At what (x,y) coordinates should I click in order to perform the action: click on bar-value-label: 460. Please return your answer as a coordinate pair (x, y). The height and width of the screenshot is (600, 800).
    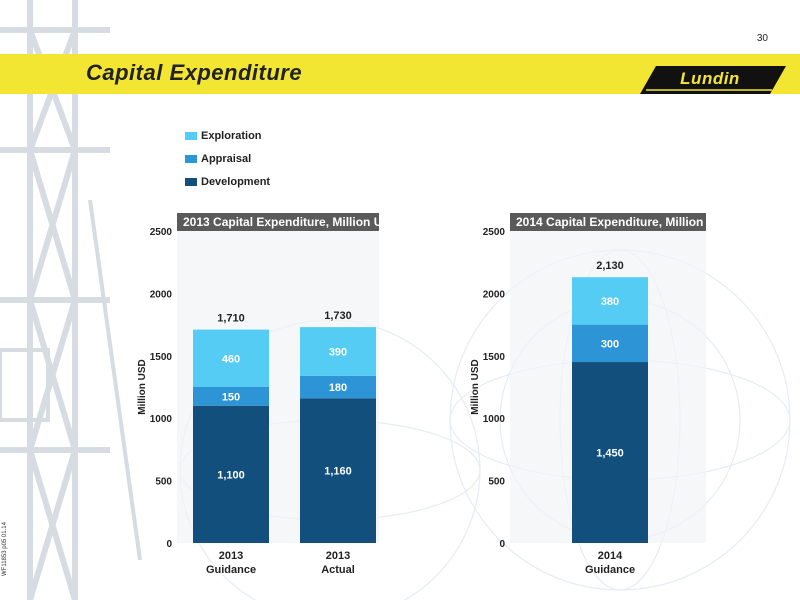
    Looking at the image, I should click on (231, 359).